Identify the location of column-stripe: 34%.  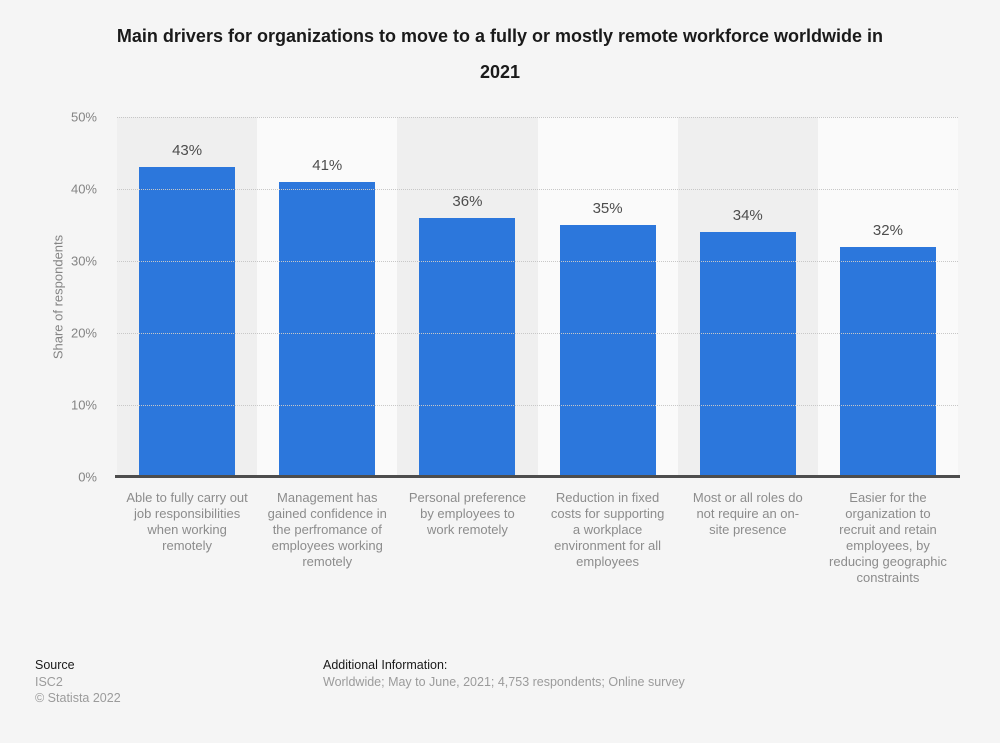
(747, 297).